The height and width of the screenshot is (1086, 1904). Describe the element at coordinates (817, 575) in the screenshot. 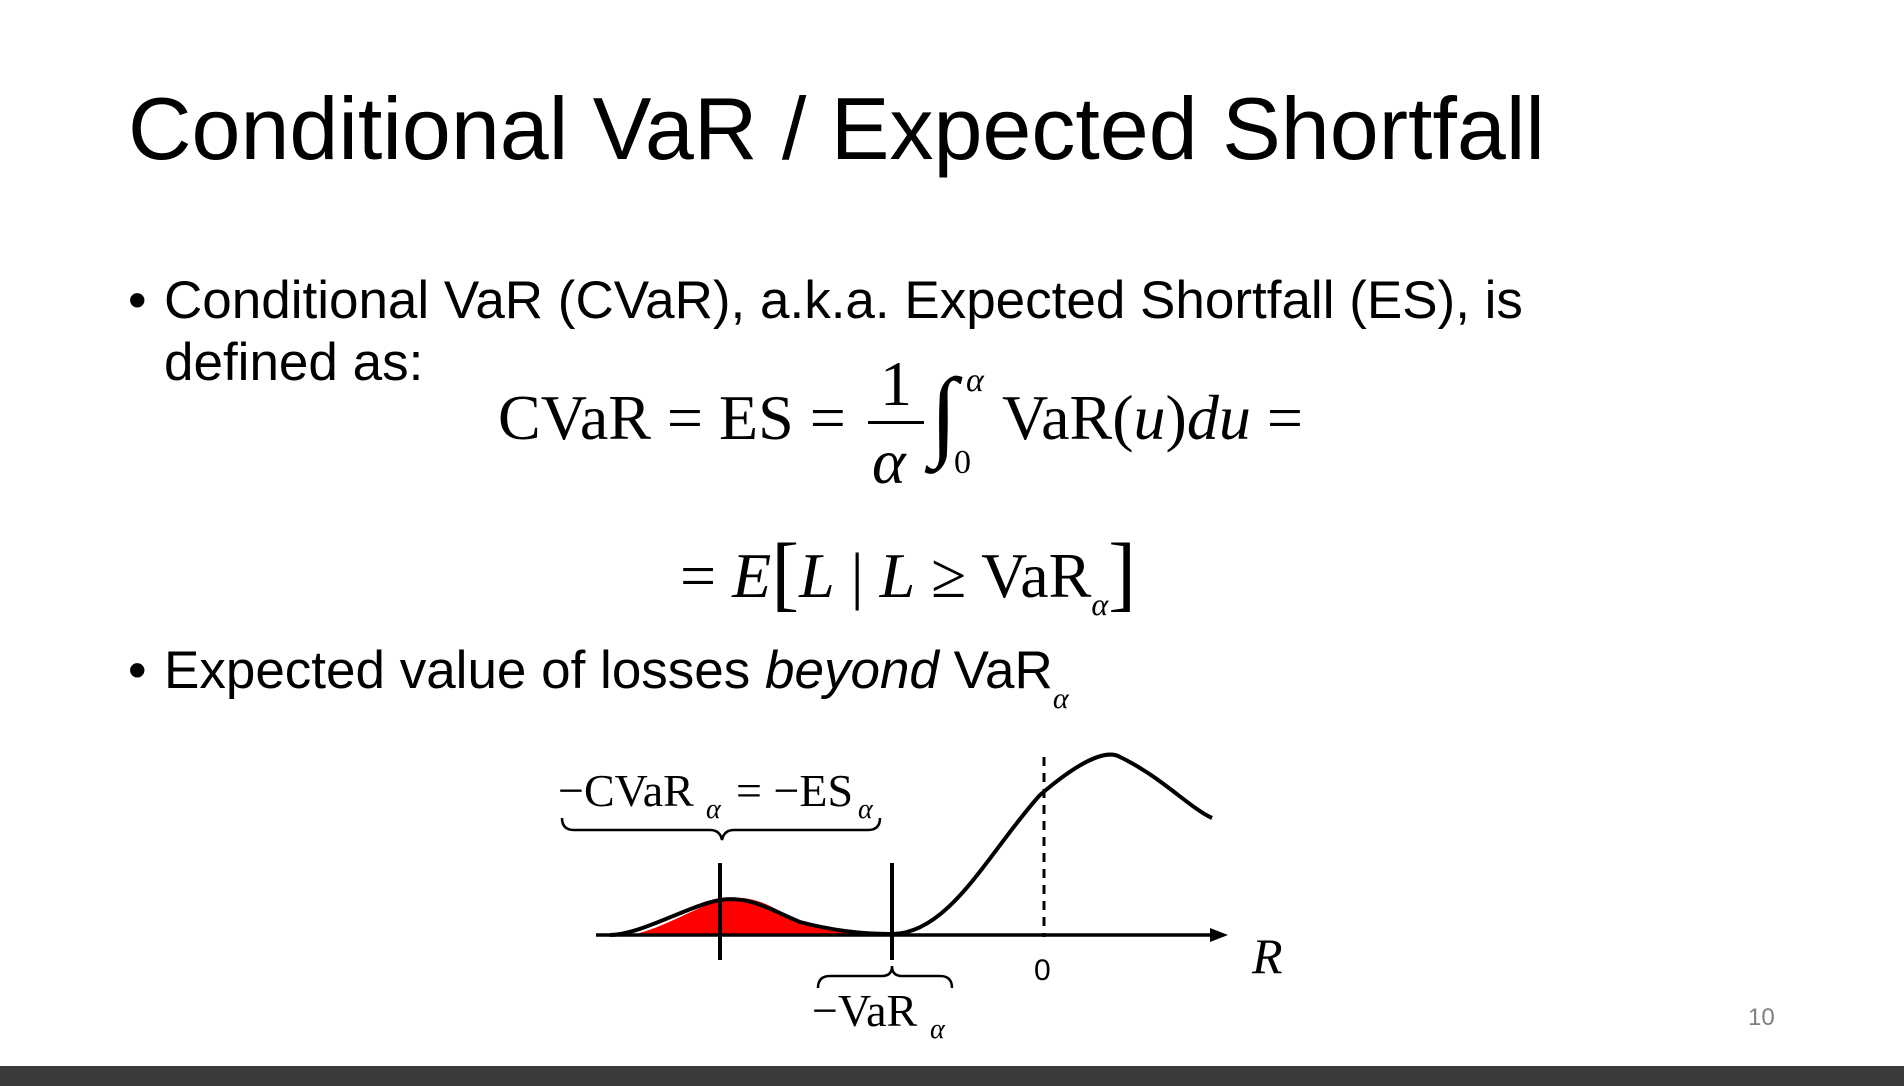

I see `line2-L1: L` at that location.